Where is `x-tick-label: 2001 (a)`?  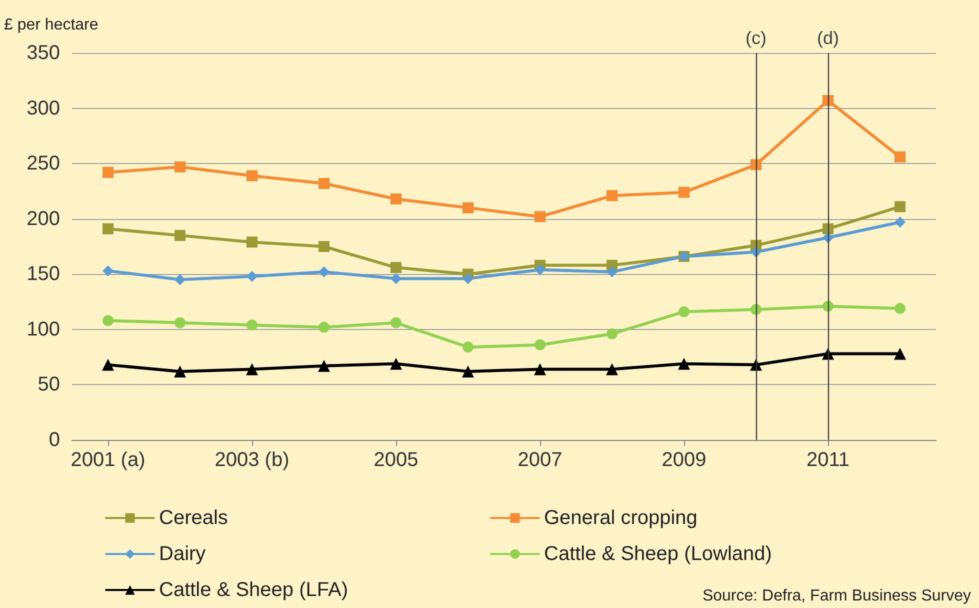 x-tick-label: 2001 (a) is located at coordinates (108, 460).